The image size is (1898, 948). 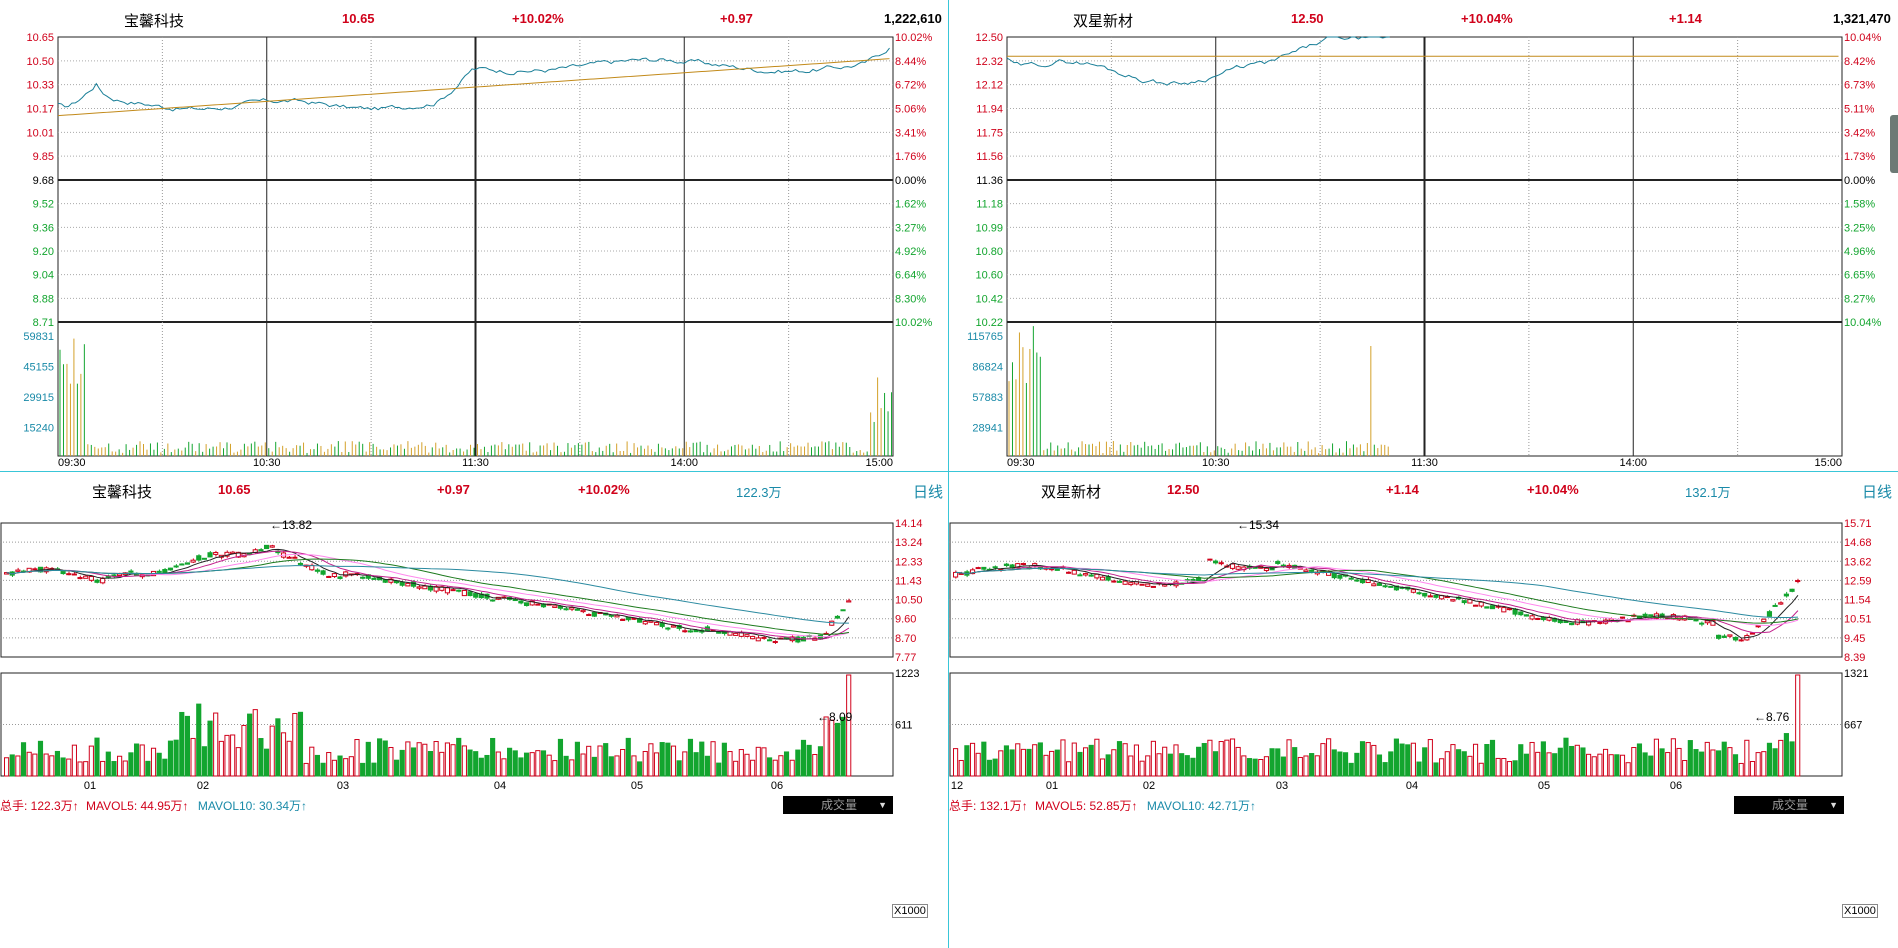 What do you see at coordinates (908, 581) in the screenshot?
I see `price-tick: 11.43` at bounding box center [908, 581].